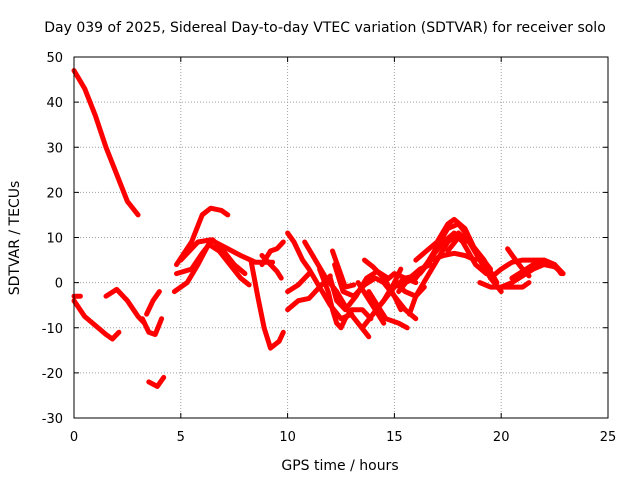 The height and width of the screenshot is (480, 640). I want to click on x-tick-label: 0, so click(74, 437).